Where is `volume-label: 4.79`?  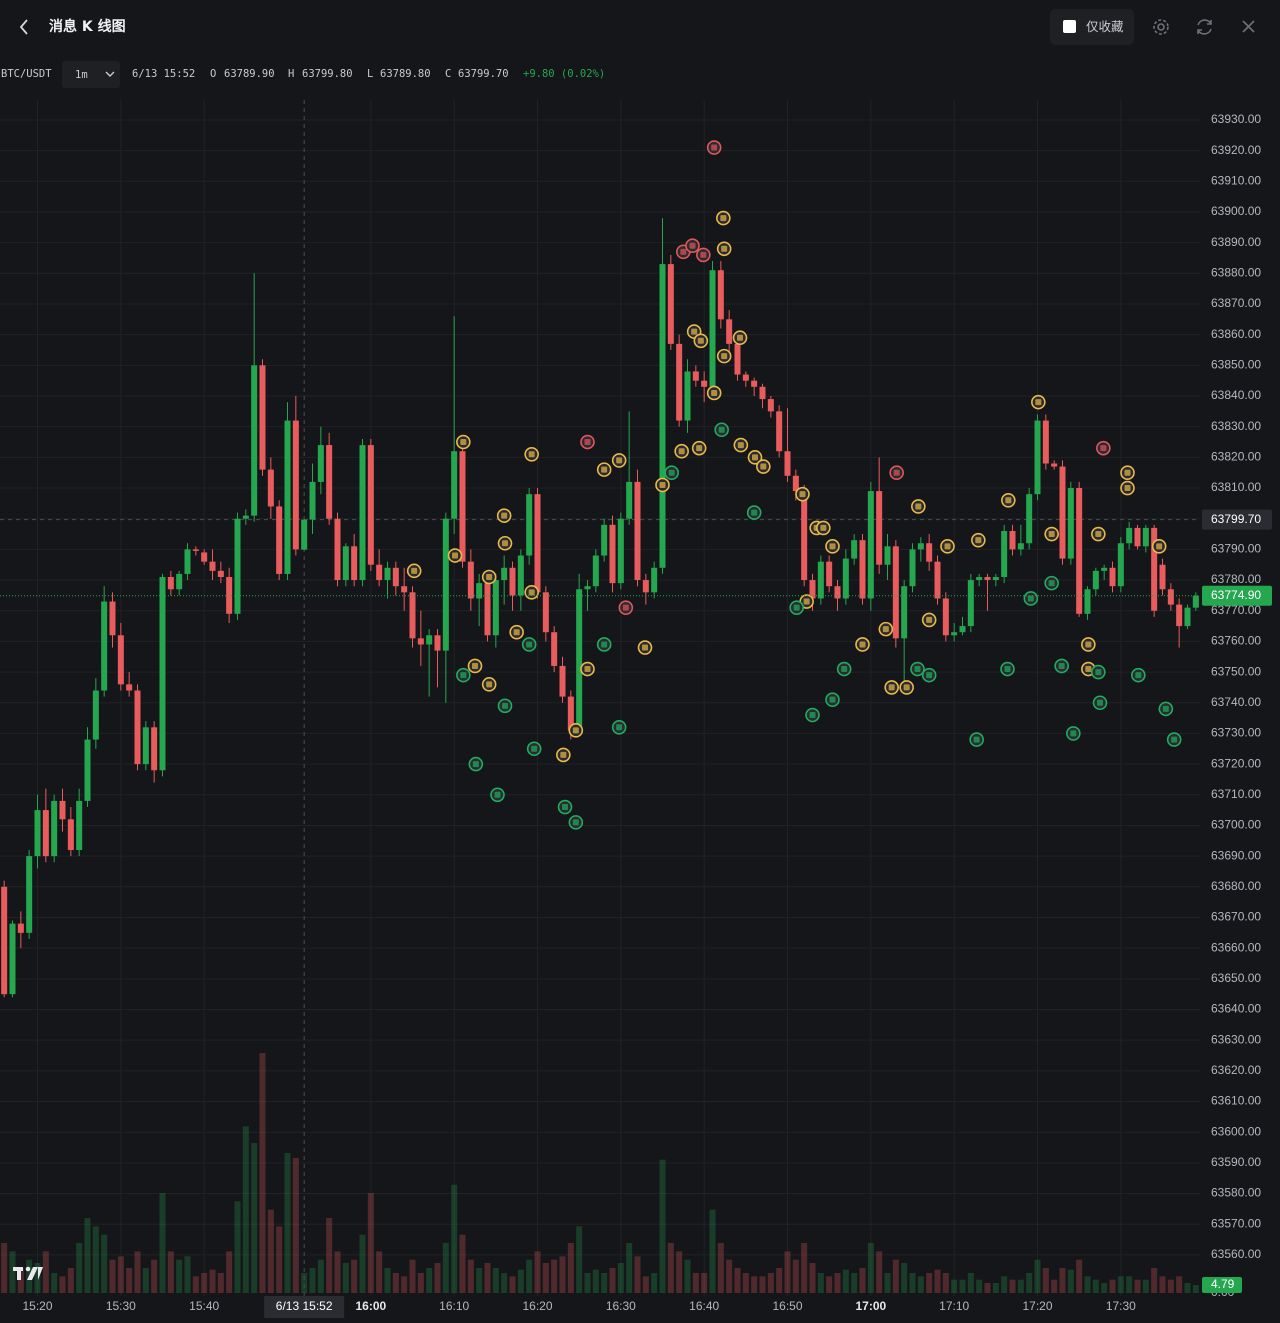
volume-label: 4.79 is located at coordinates (1223, 1284).